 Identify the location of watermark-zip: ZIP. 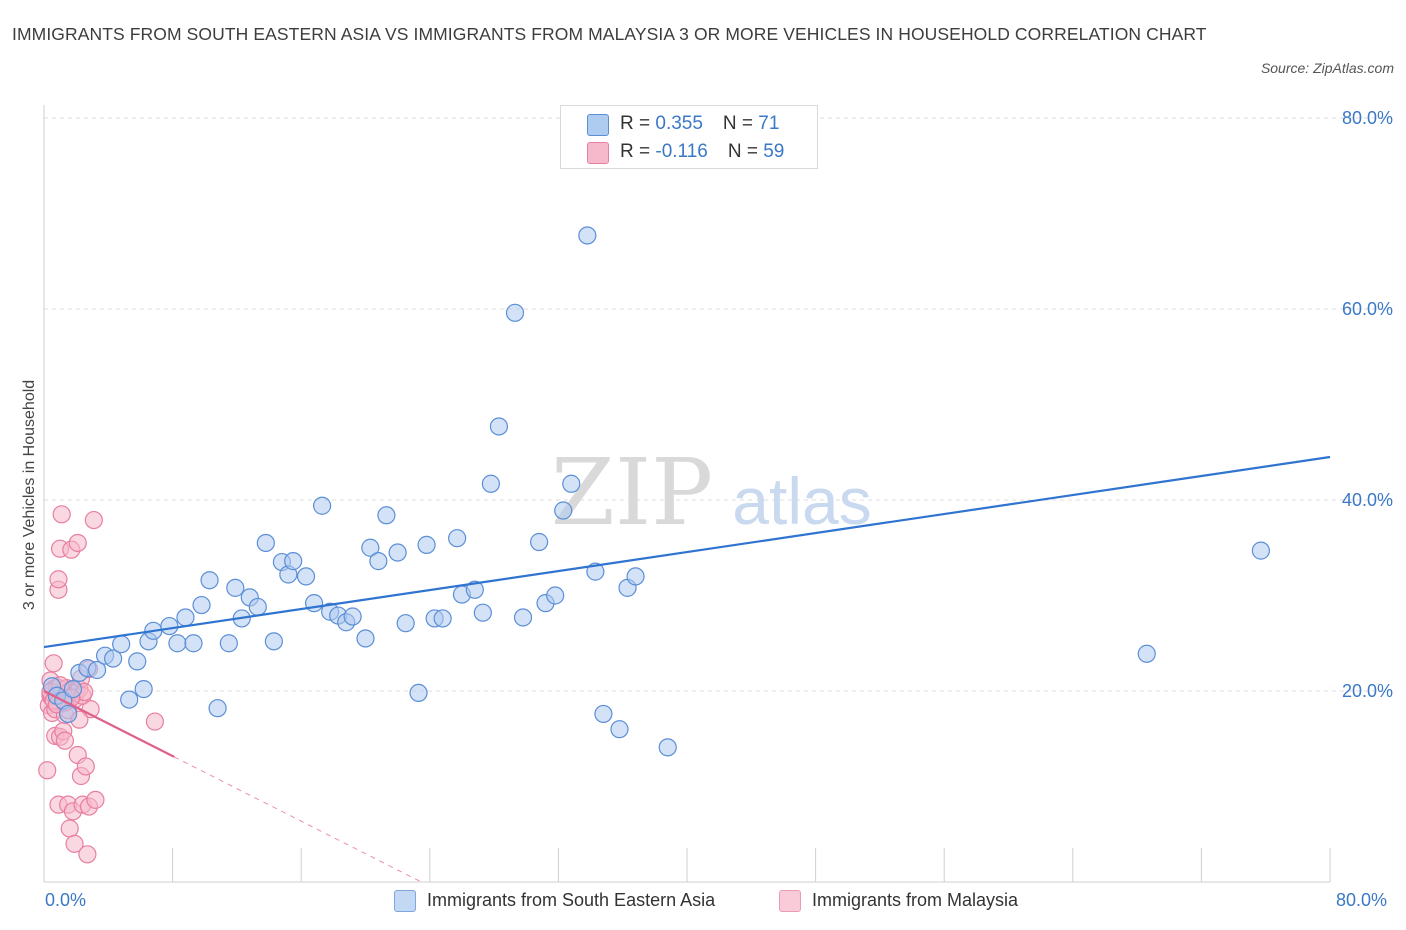
(632, 492).